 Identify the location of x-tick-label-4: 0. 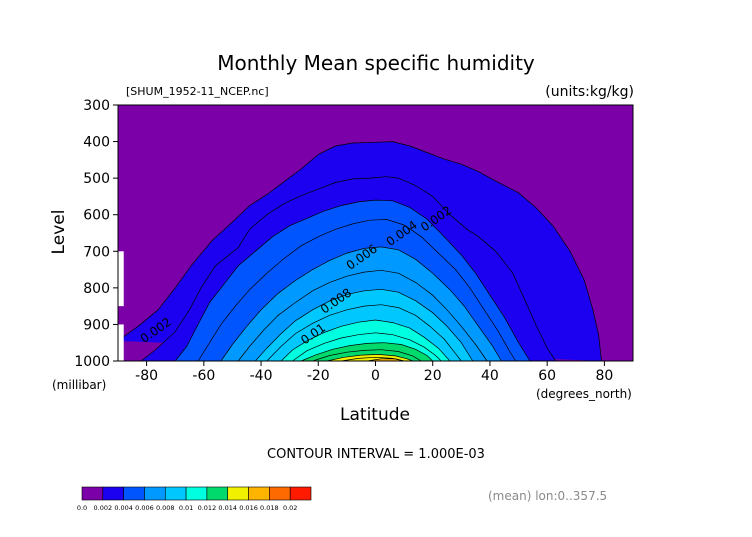
(375, 376).